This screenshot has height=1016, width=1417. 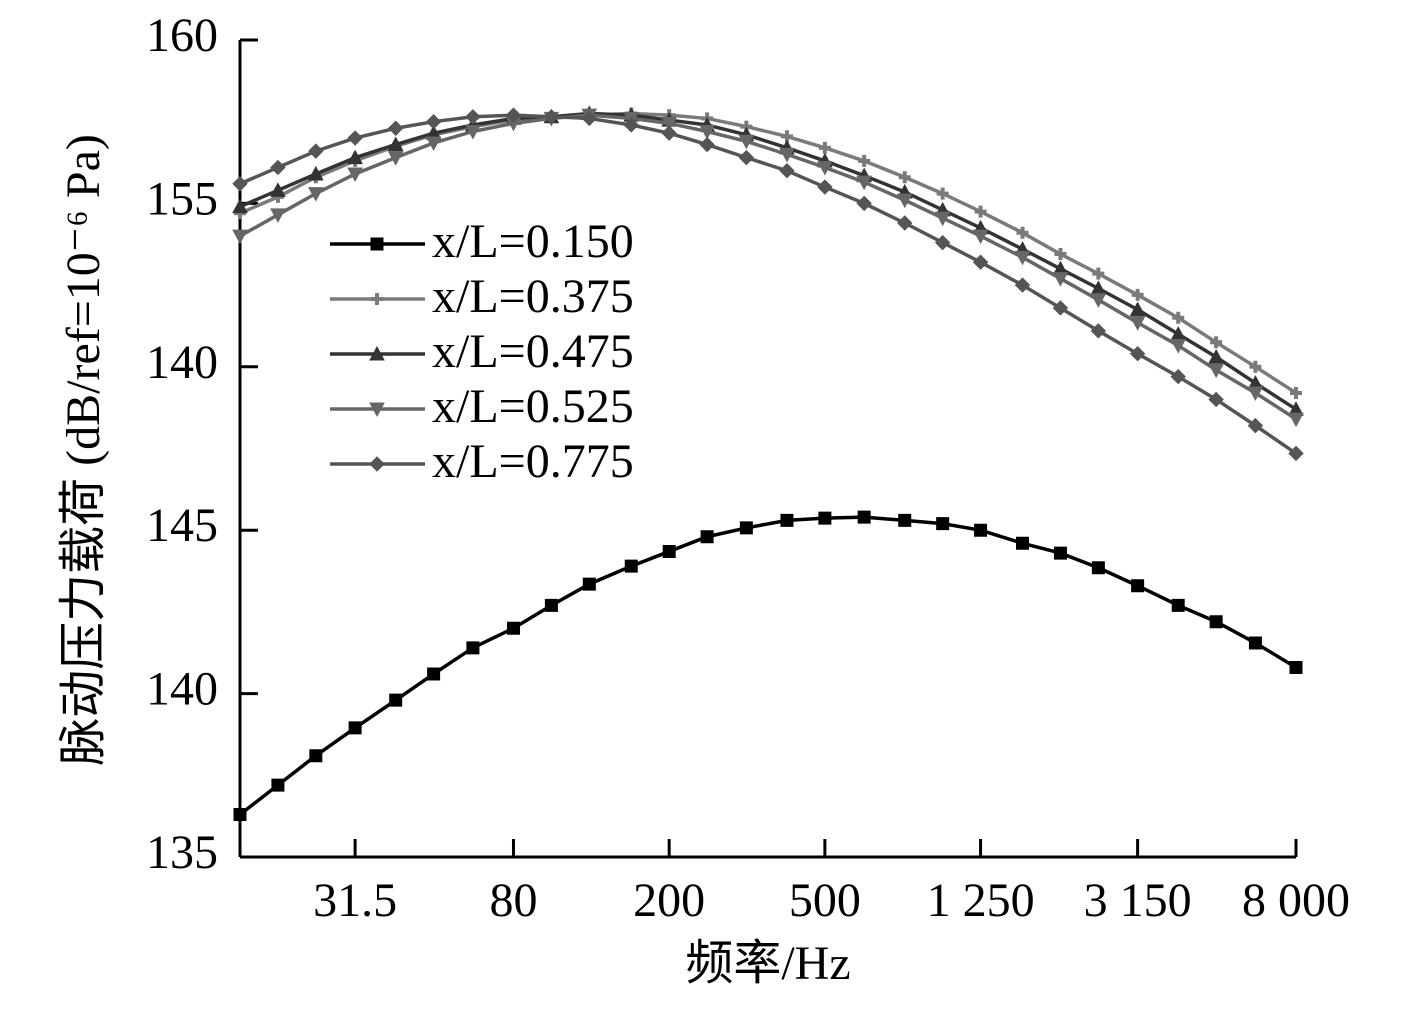 What do you see at coordinates (767, 963) in the screenshot?
I see `x-axis-title: 频率/Hz` at bounding box center [767, 963].